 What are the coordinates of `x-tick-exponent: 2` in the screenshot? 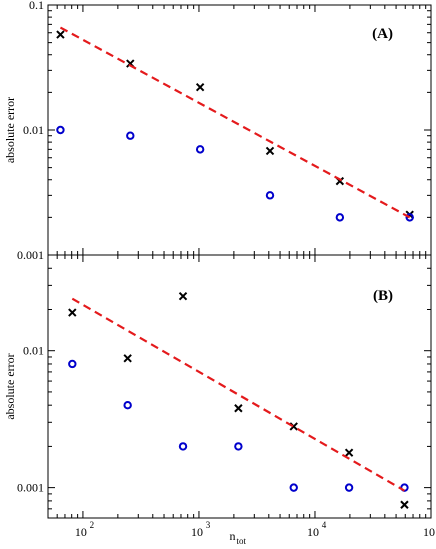 It's located at (92, 525).